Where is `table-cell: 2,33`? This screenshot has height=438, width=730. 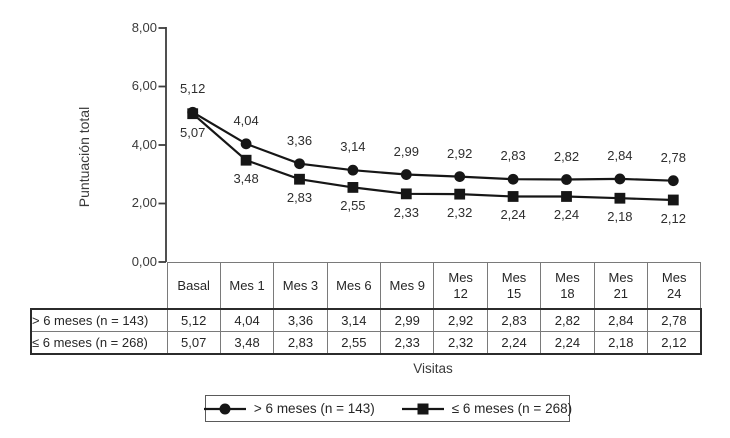
table-cell: 2,33 is located at coordinates (407, 343).